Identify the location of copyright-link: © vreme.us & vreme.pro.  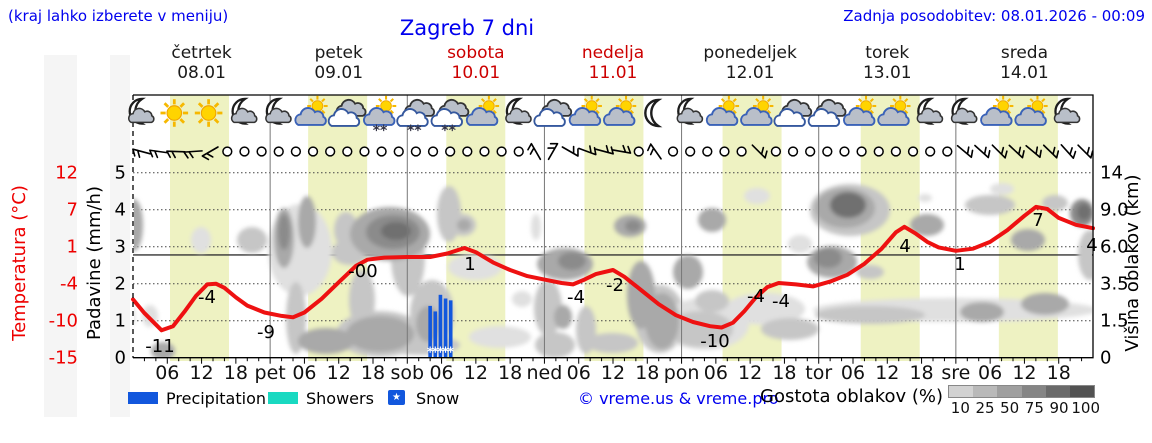
(678, 398).